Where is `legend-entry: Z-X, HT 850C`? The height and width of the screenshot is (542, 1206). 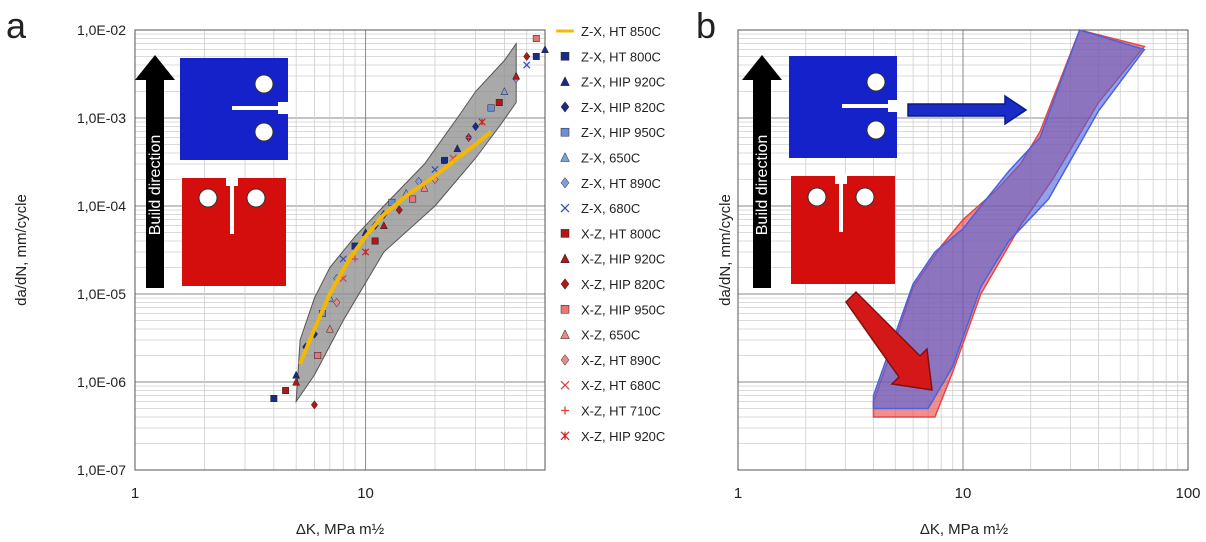 legend-entry: Z-X, HT 850C is located at coordinates (608, 31).